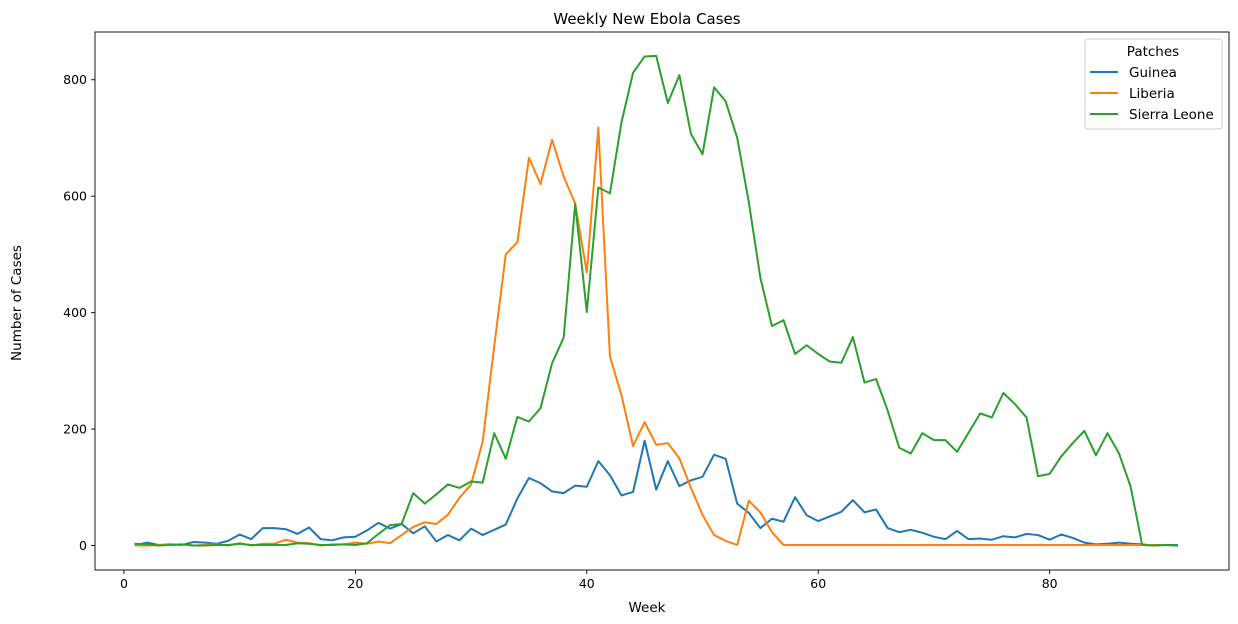  I want to click on legend-label-liberia: Liberia, so click(1152, 94).